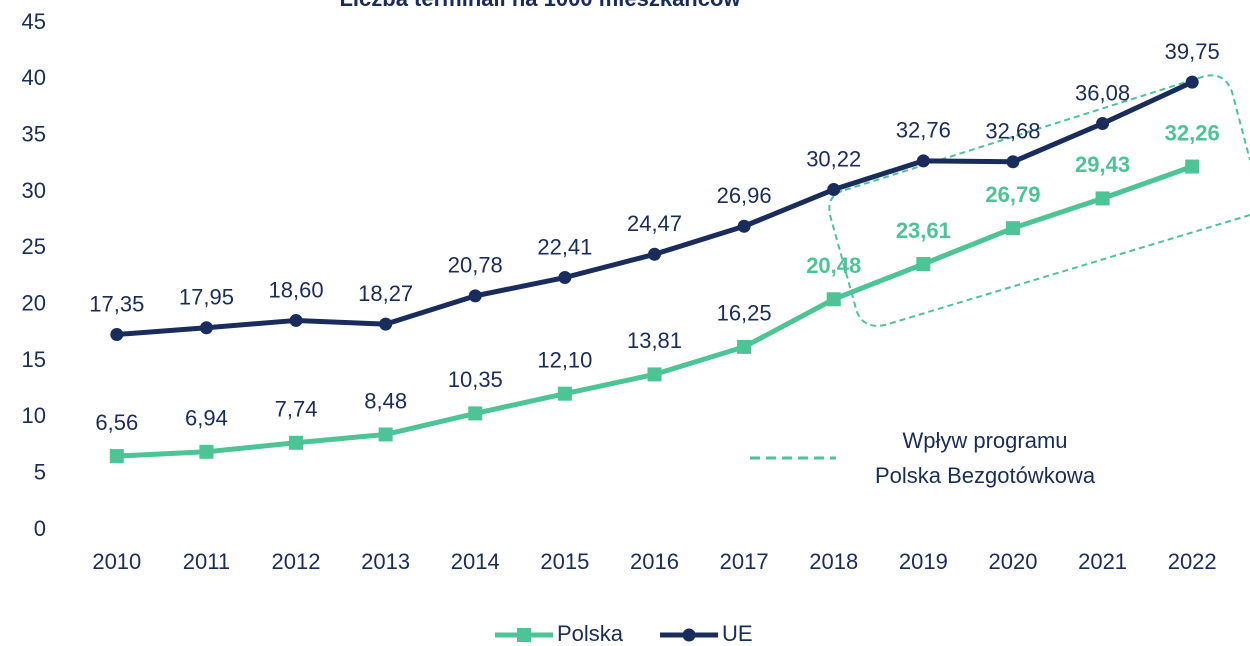  What do you see at coordinates (116, 422) in the screenshot?
I see `data-label: 6,56` at bounding box center [116, 422].